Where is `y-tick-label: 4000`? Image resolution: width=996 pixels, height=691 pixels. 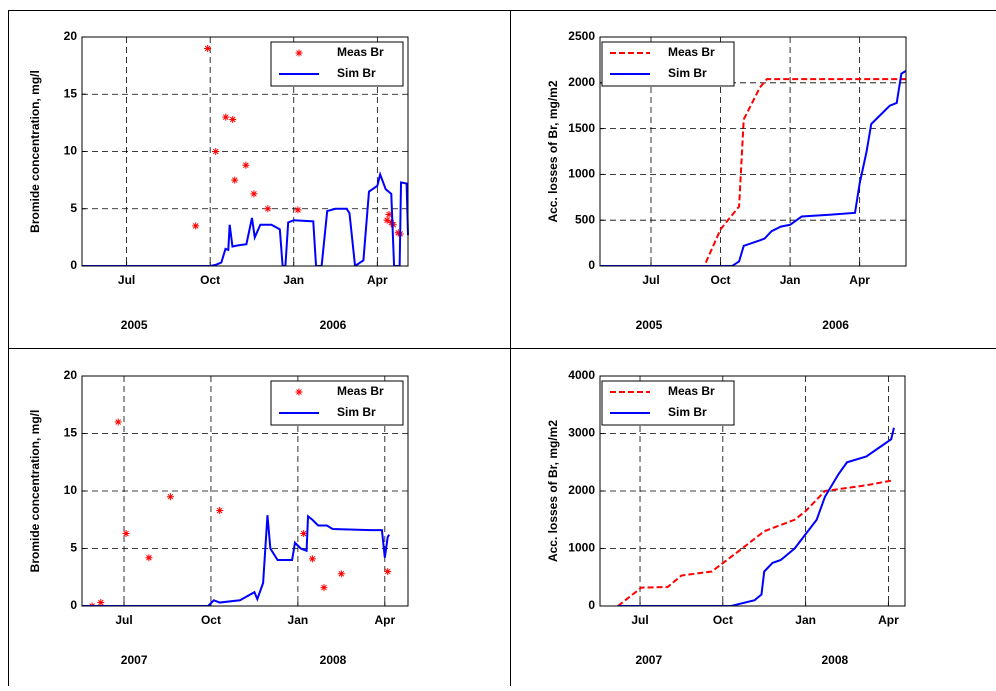 y-tick-label: 4000 is located at coordinates (581, 375).